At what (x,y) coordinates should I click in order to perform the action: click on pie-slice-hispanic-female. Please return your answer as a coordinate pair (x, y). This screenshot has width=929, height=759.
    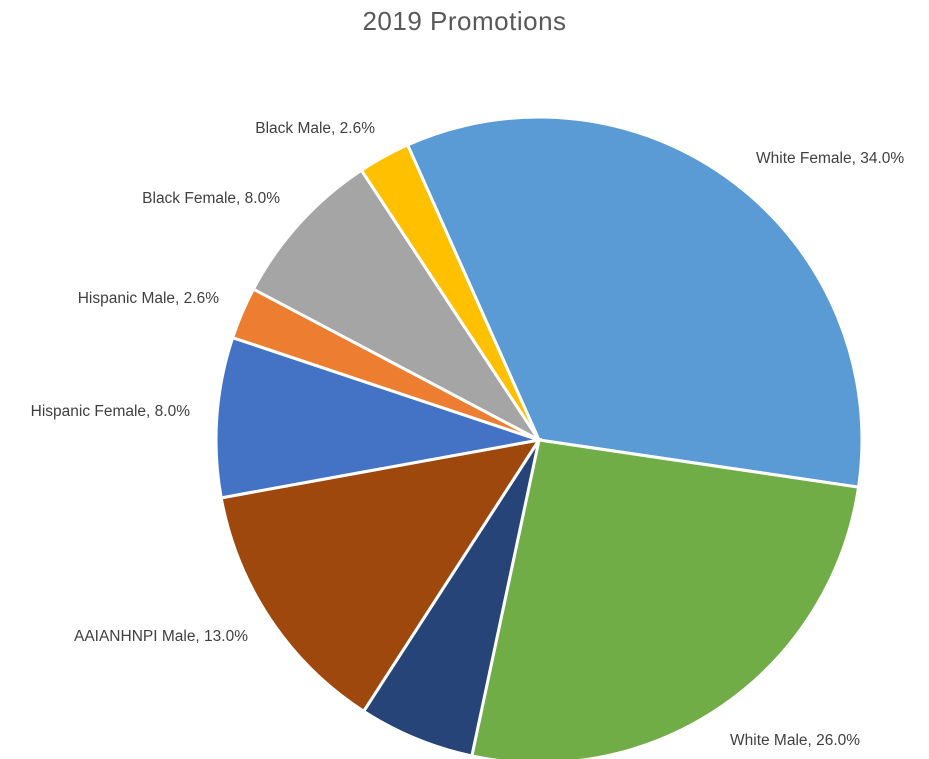
    Looking at the image, I should click on (377, 417).